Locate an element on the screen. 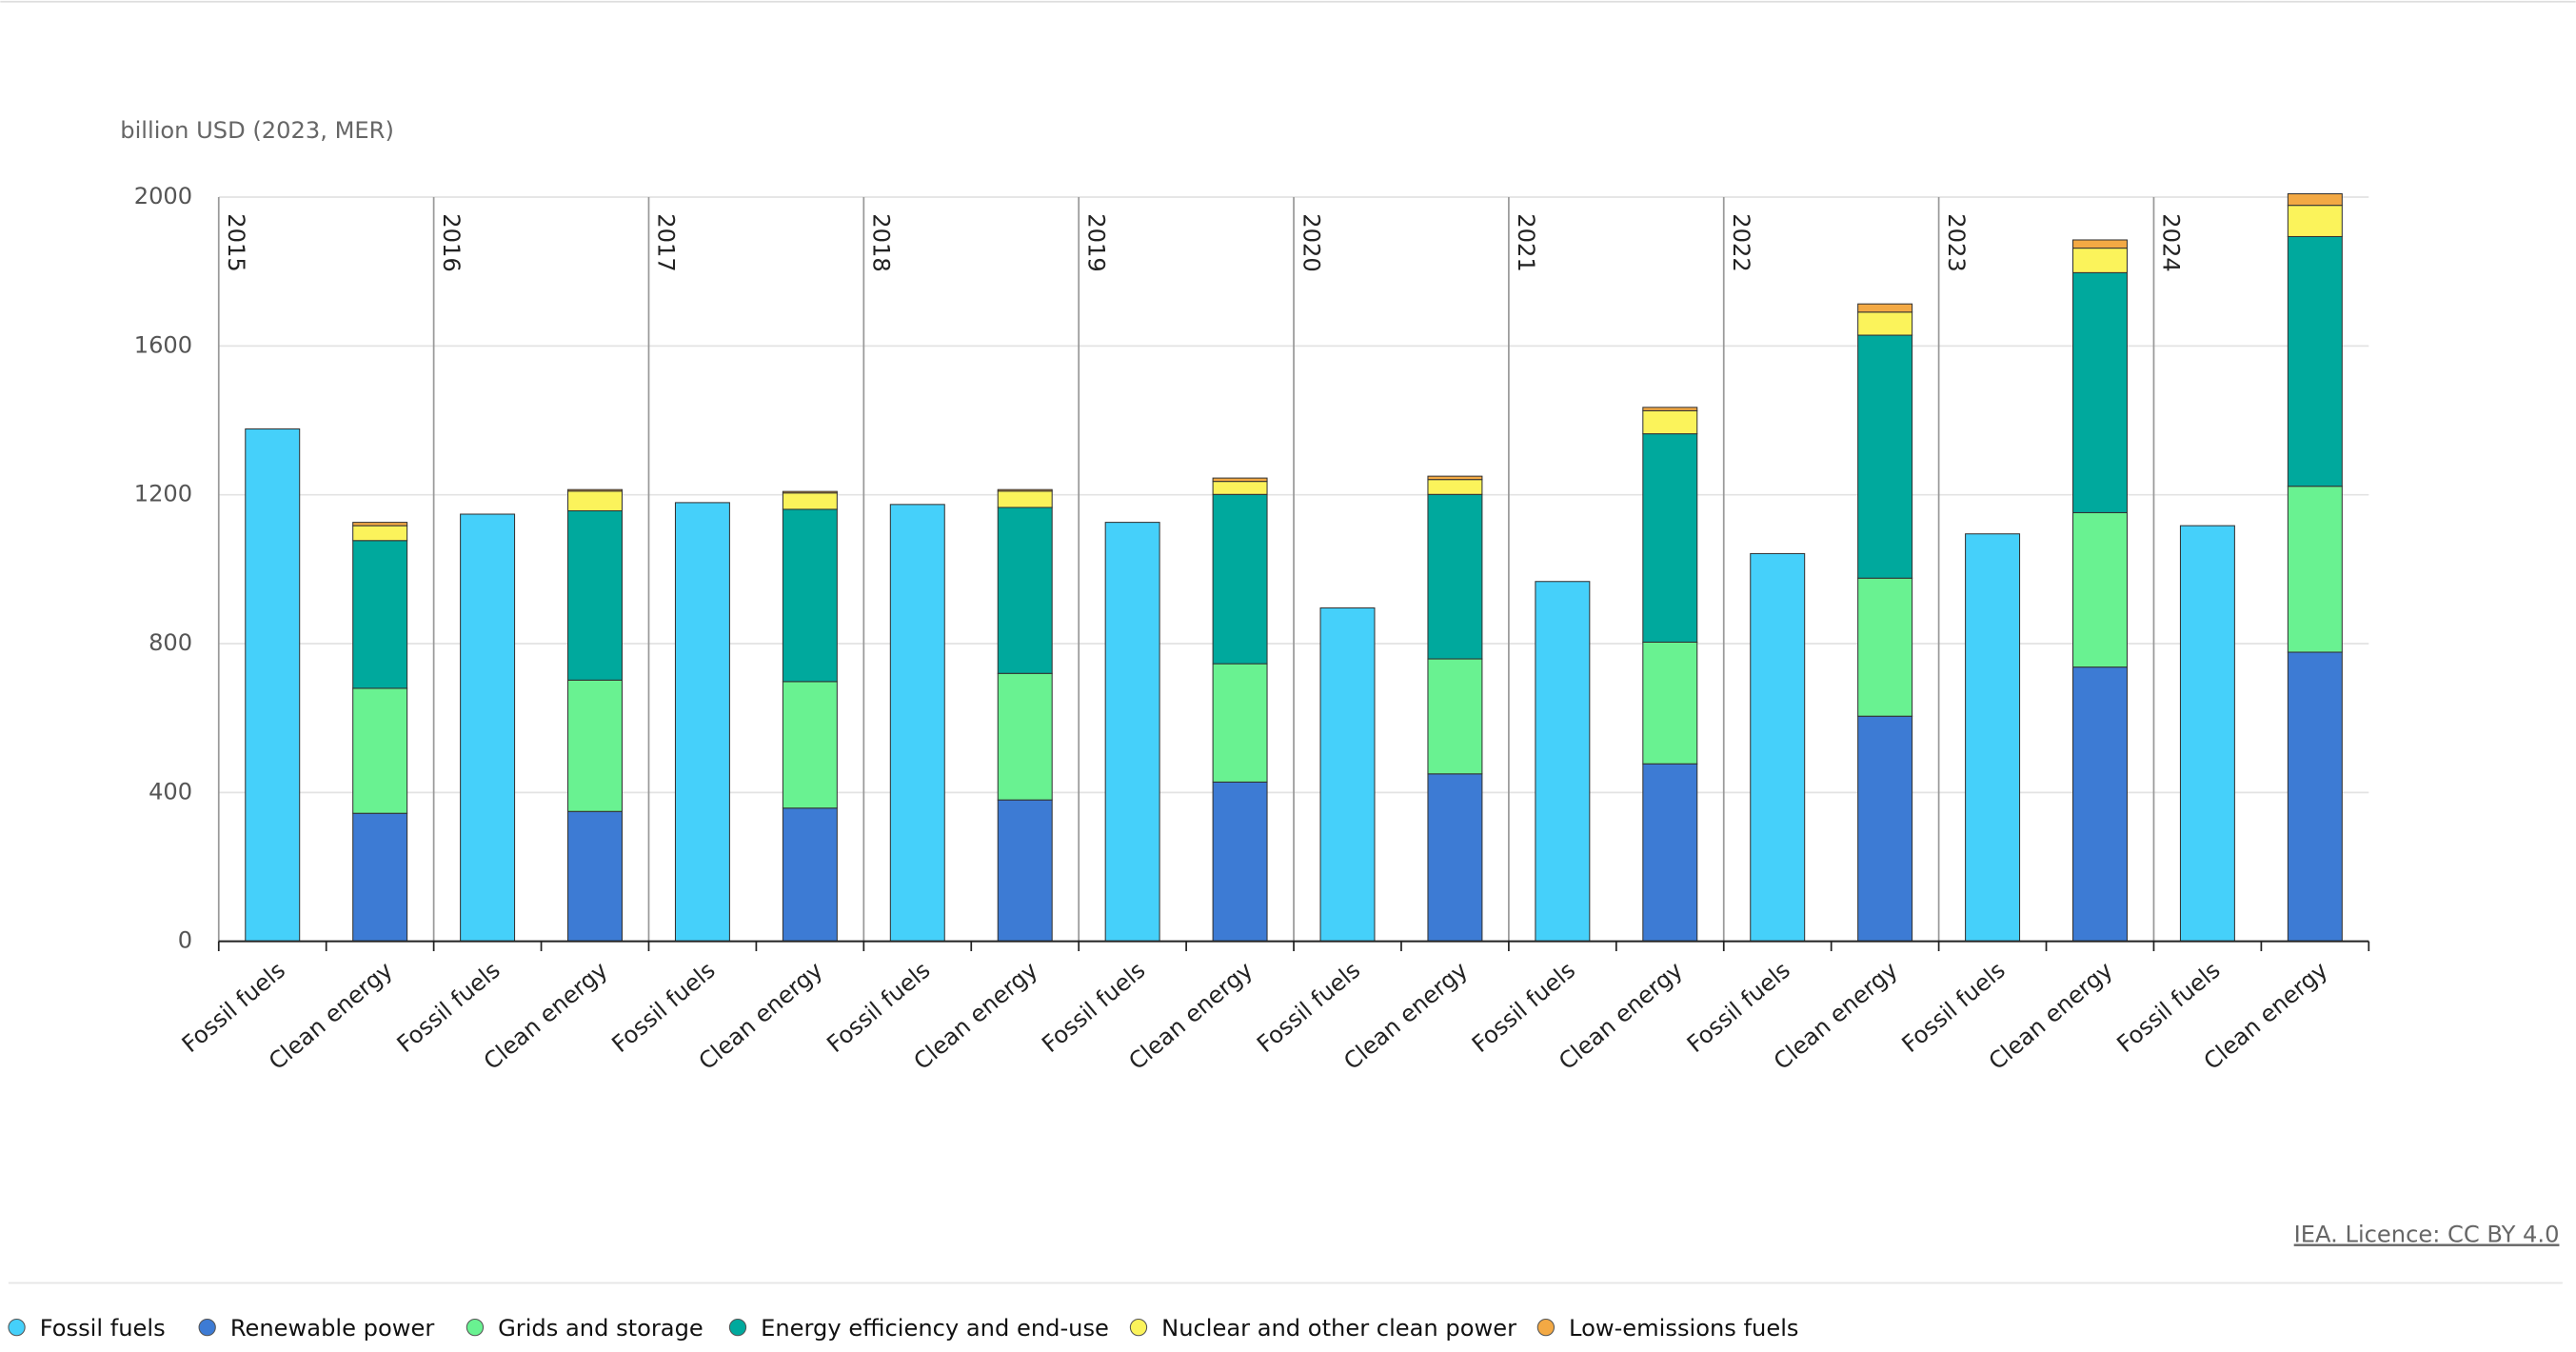  y-tick-label: 2000 is located at coordinates (163, 196).